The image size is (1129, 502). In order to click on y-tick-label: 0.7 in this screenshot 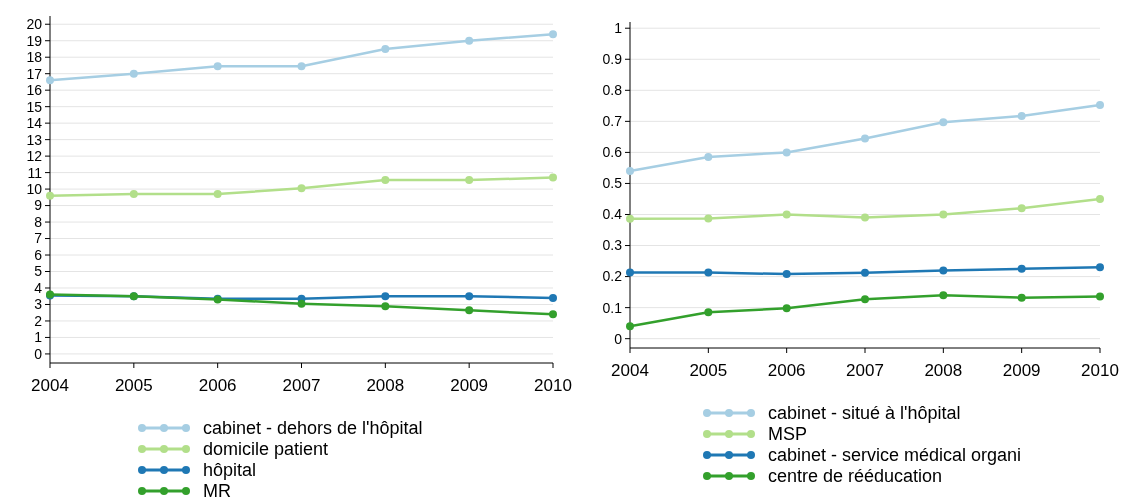, I will do `click(612, 121)`.